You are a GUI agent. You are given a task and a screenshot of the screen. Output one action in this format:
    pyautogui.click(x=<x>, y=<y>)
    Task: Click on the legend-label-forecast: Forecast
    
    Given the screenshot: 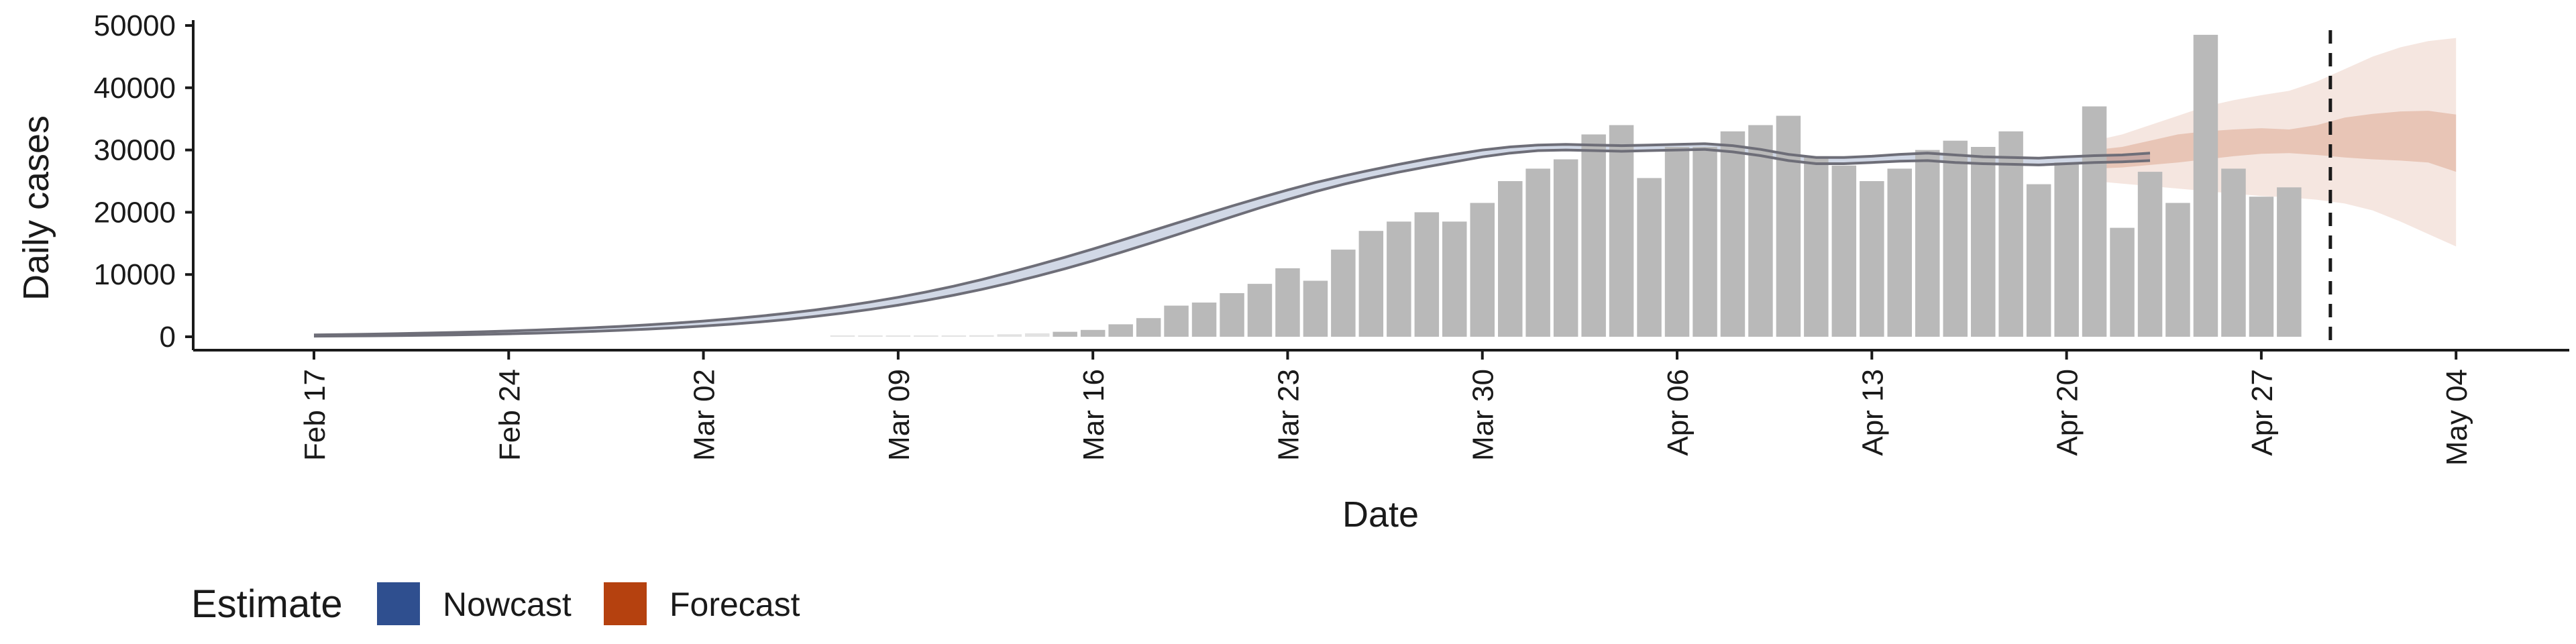 What is the action you would take?
    pyautogui.click(x=734, y=604)
    